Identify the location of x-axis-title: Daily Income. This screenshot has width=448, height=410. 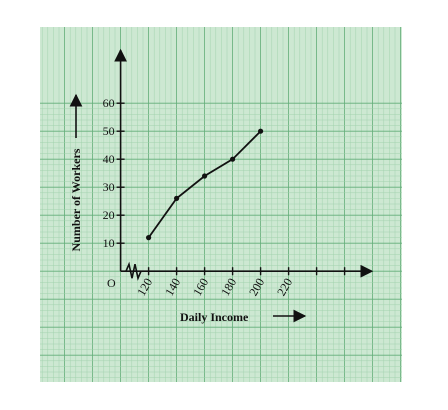
(214, 317).